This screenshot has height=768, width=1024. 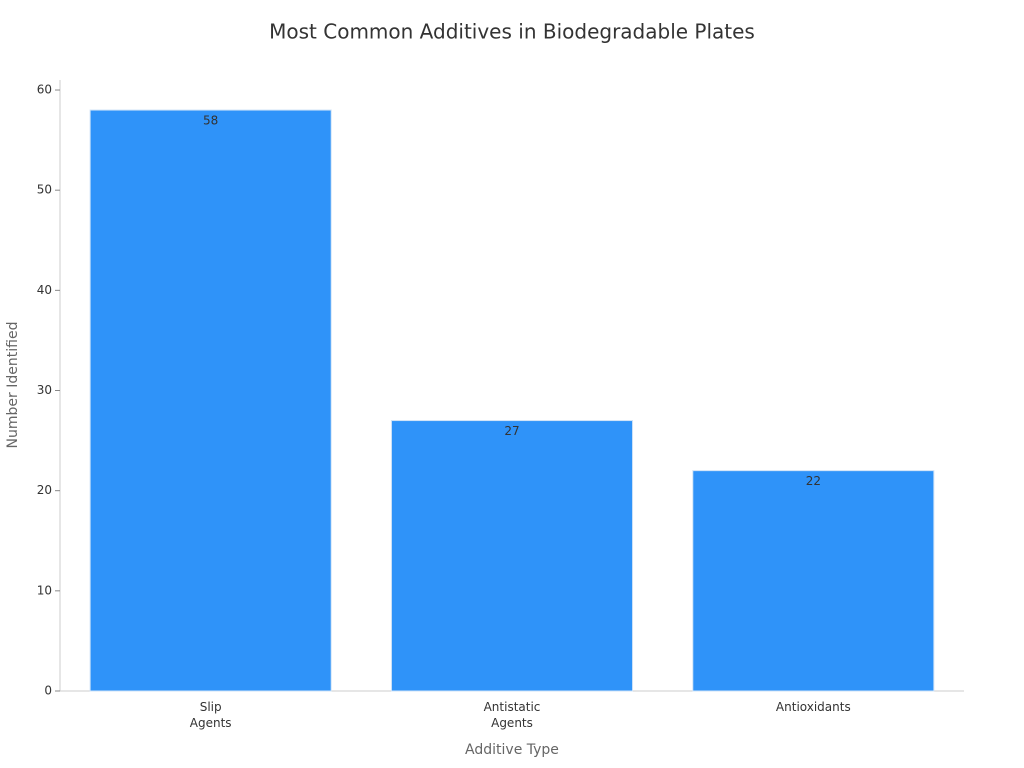 What do you see at coordinates (48, 691) in the screenshot?
I see `y-tick-label: 0` at bounding box center [48, 691].